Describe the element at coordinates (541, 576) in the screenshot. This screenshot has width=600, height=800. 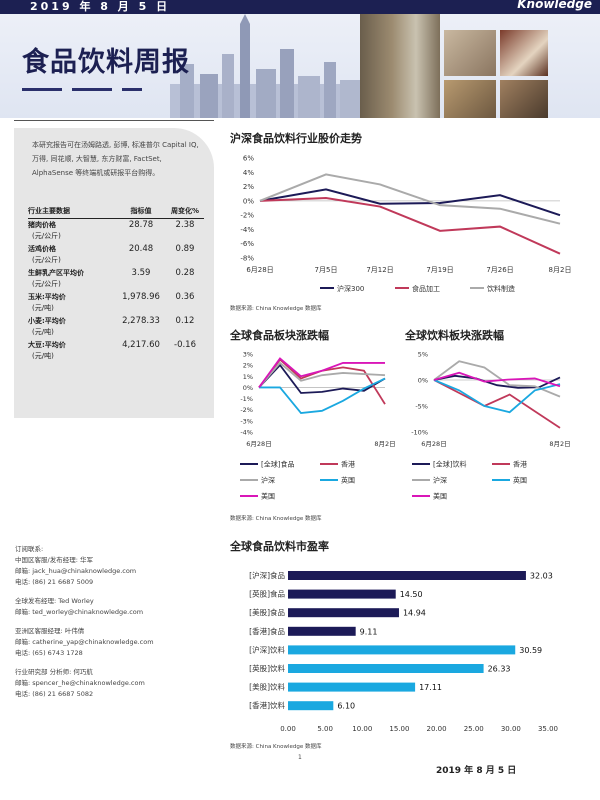
I see `bar-value-label: 32.03` at that location.